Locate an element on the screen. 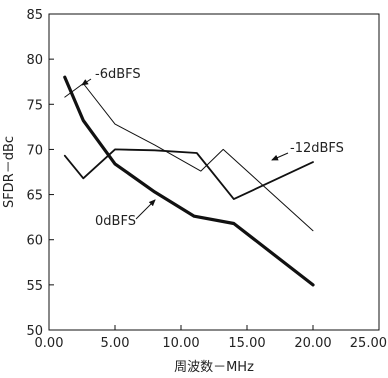 Image resolution: width=388 pixels, height=378 pixels. annotation-label: 0dBFS is located at coordinates (115, 221).